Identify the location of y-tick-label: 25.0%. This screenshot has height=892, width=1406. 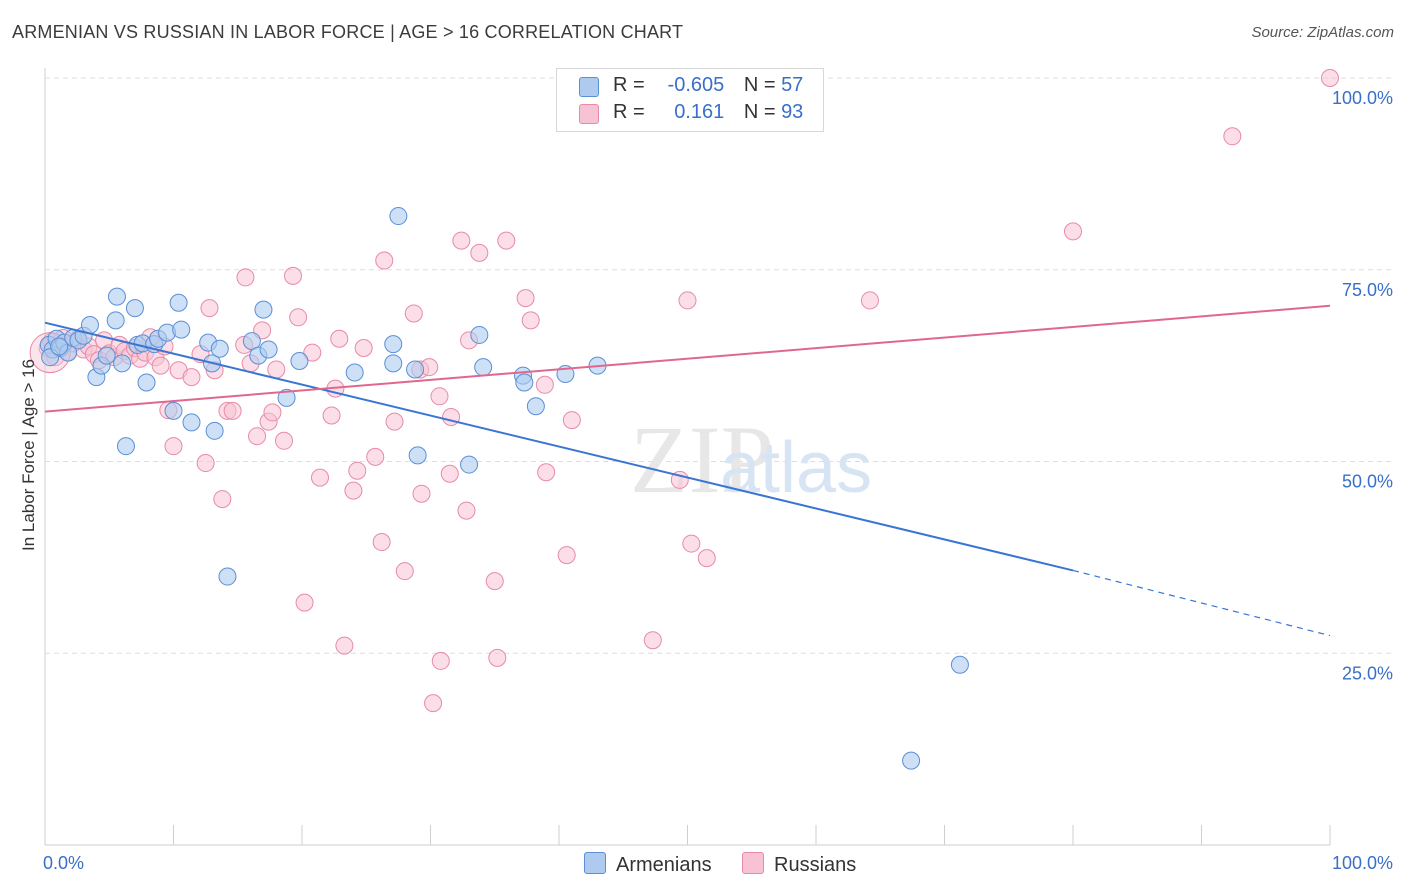
(1367, 673).